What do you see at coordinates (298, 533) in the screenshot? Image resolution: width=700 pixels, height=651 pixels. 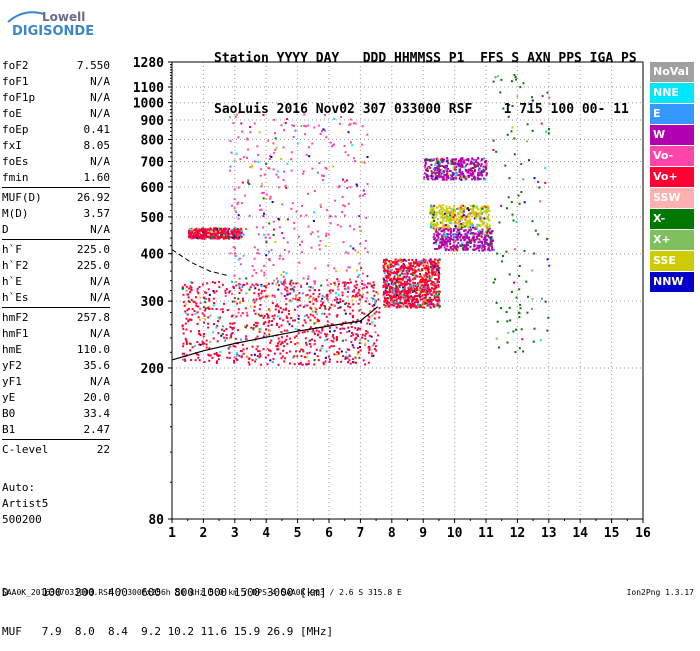 I see `x-tick-label: 5` at bounding box center [298, 533].